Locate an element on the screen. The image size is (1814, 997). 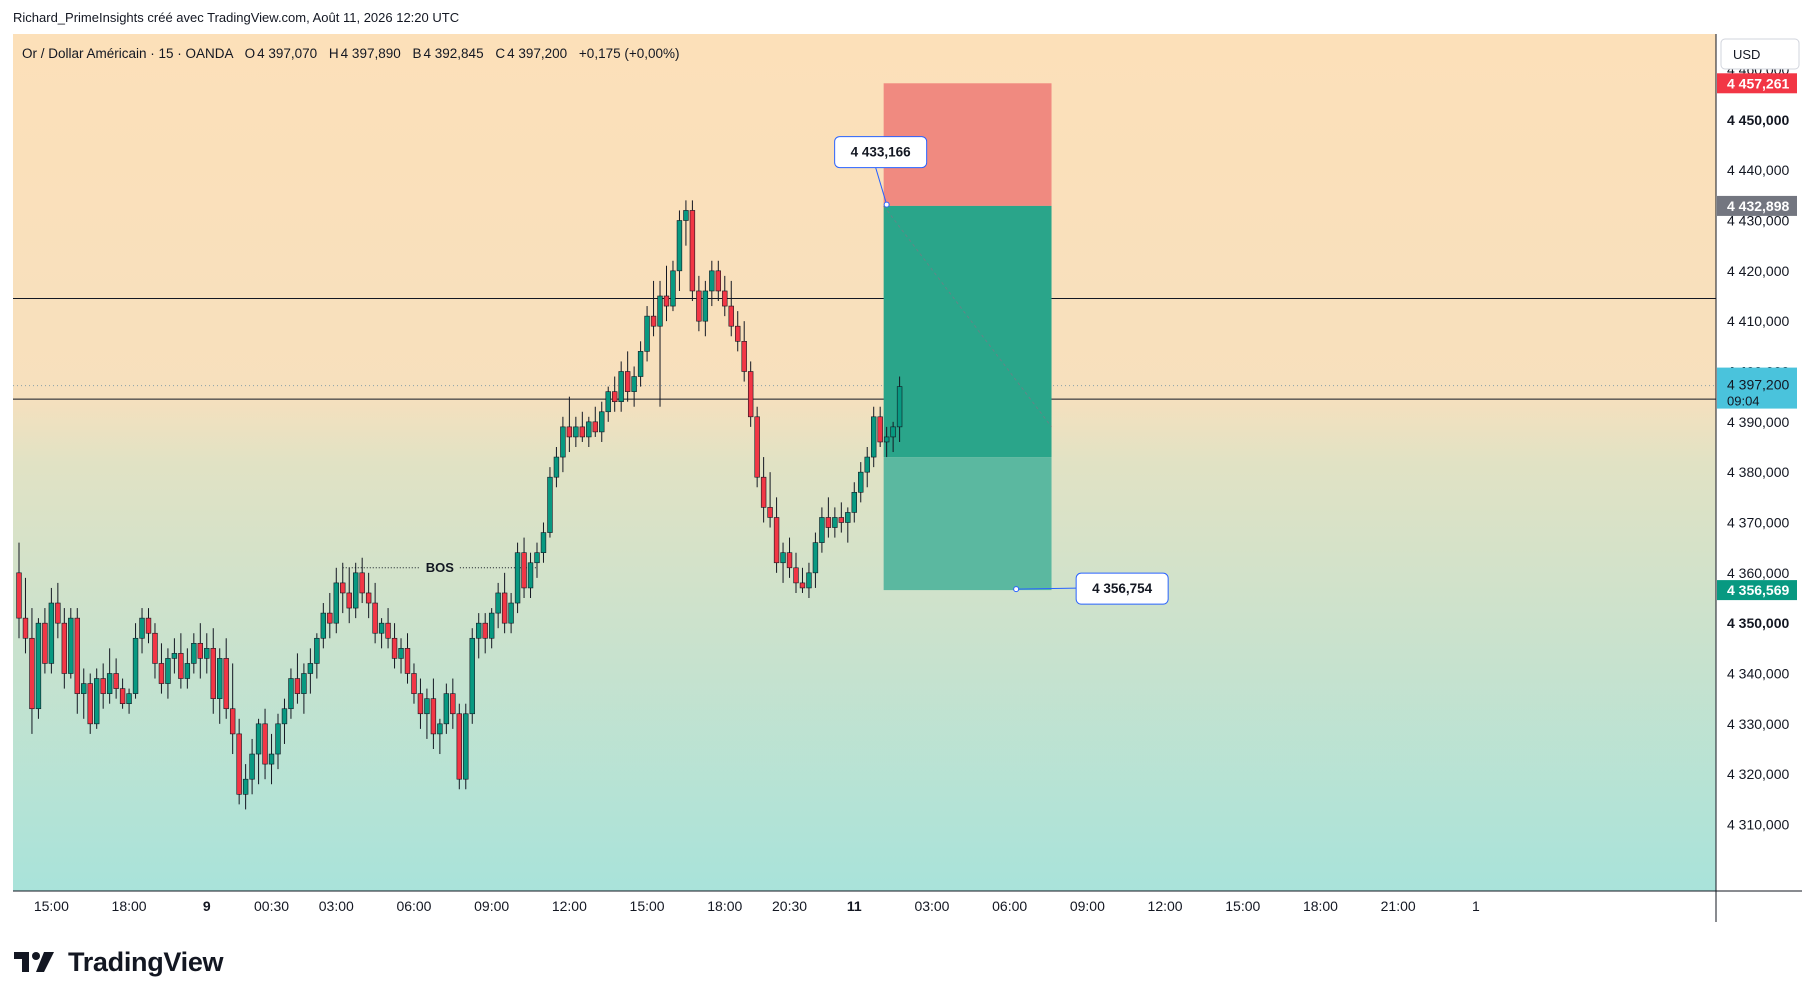
entry-price-badge-bg is located at coordinates (1757, 205).